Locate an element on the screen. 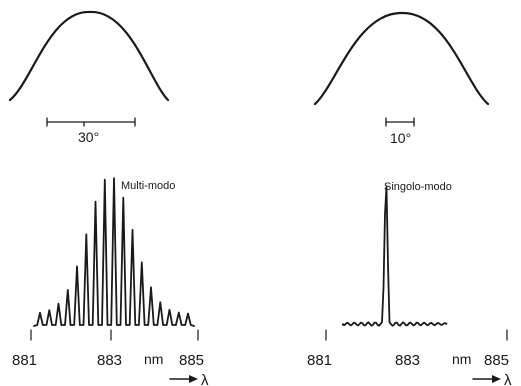 The image size is (521, 386). lambda-symbol-left: λ is located at coordinates (205, 379).